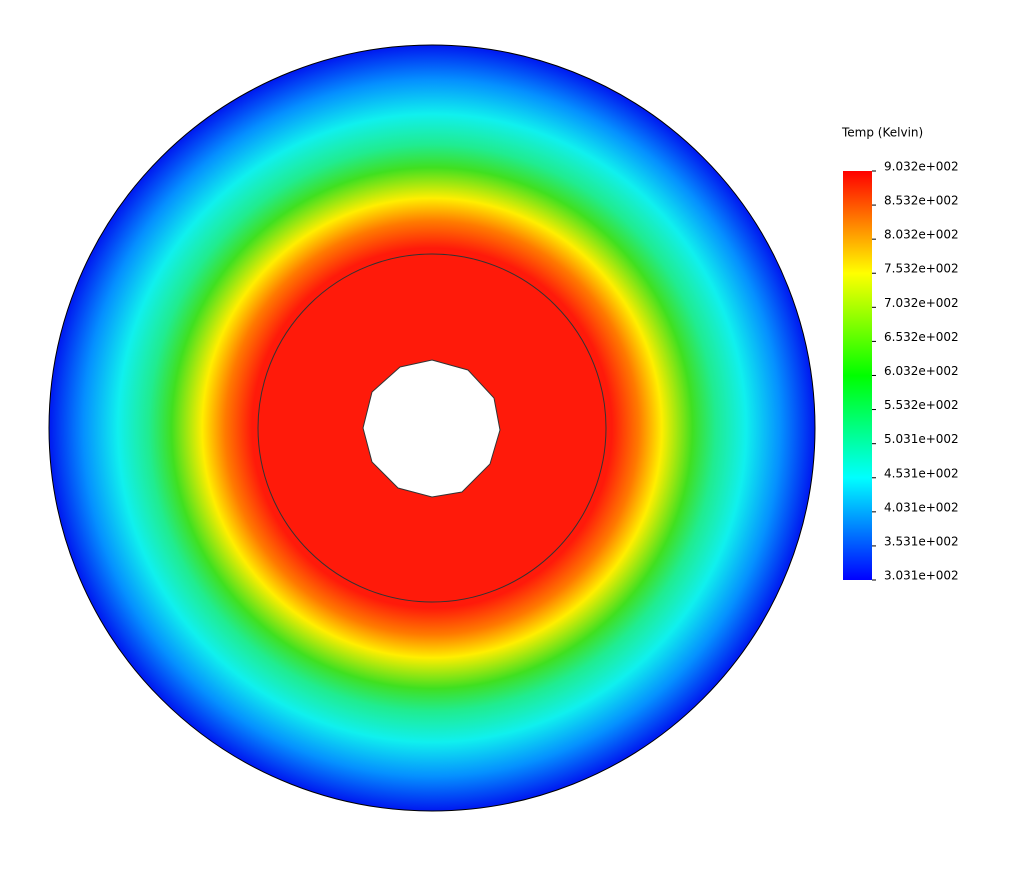 The height and width of the screenshot is (869, 1029). What do you see at coordinates (921, 337) in the screenshot?
I see `colorbar-tick-label: 6.532e+002` at bounding box center [921, 337].